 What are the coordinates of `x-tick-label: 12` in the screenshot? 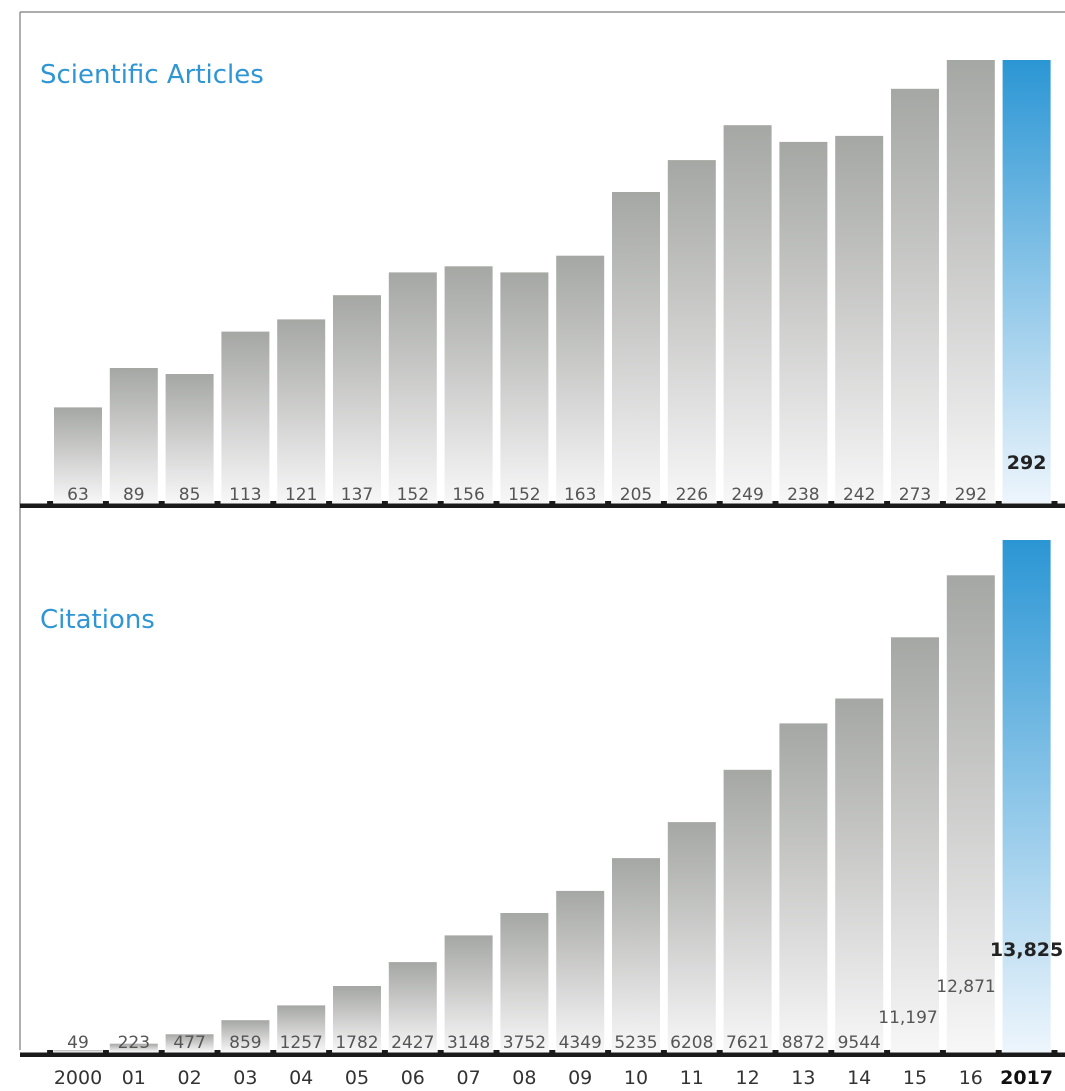 It's located at (748, 1078).